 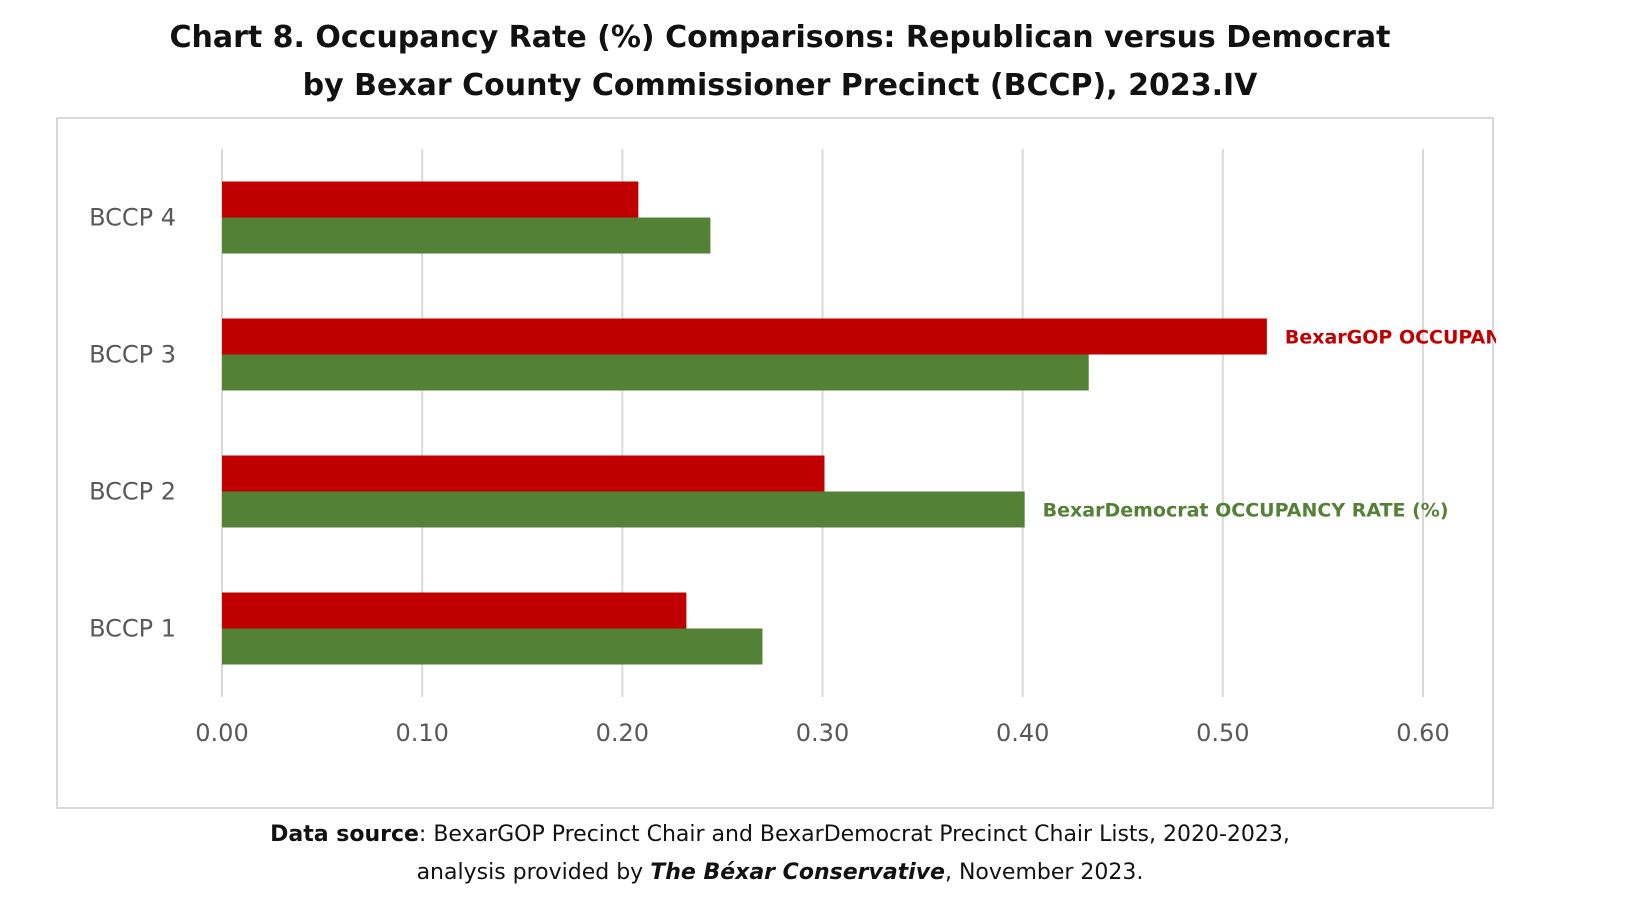 What do you see at coordinates (1044, 872) in the screenshot?
I see `footer-analysis-suffix: , November 2023.` at bounding box center [1044, 872].